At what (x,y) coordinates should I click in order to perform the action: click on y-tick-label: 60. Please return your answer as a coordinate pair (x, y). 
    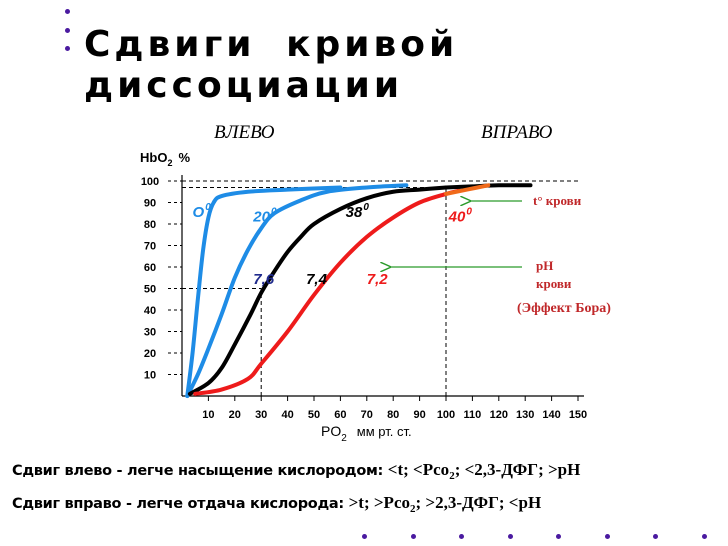
    Looking at the image, I should click on (150, 268).